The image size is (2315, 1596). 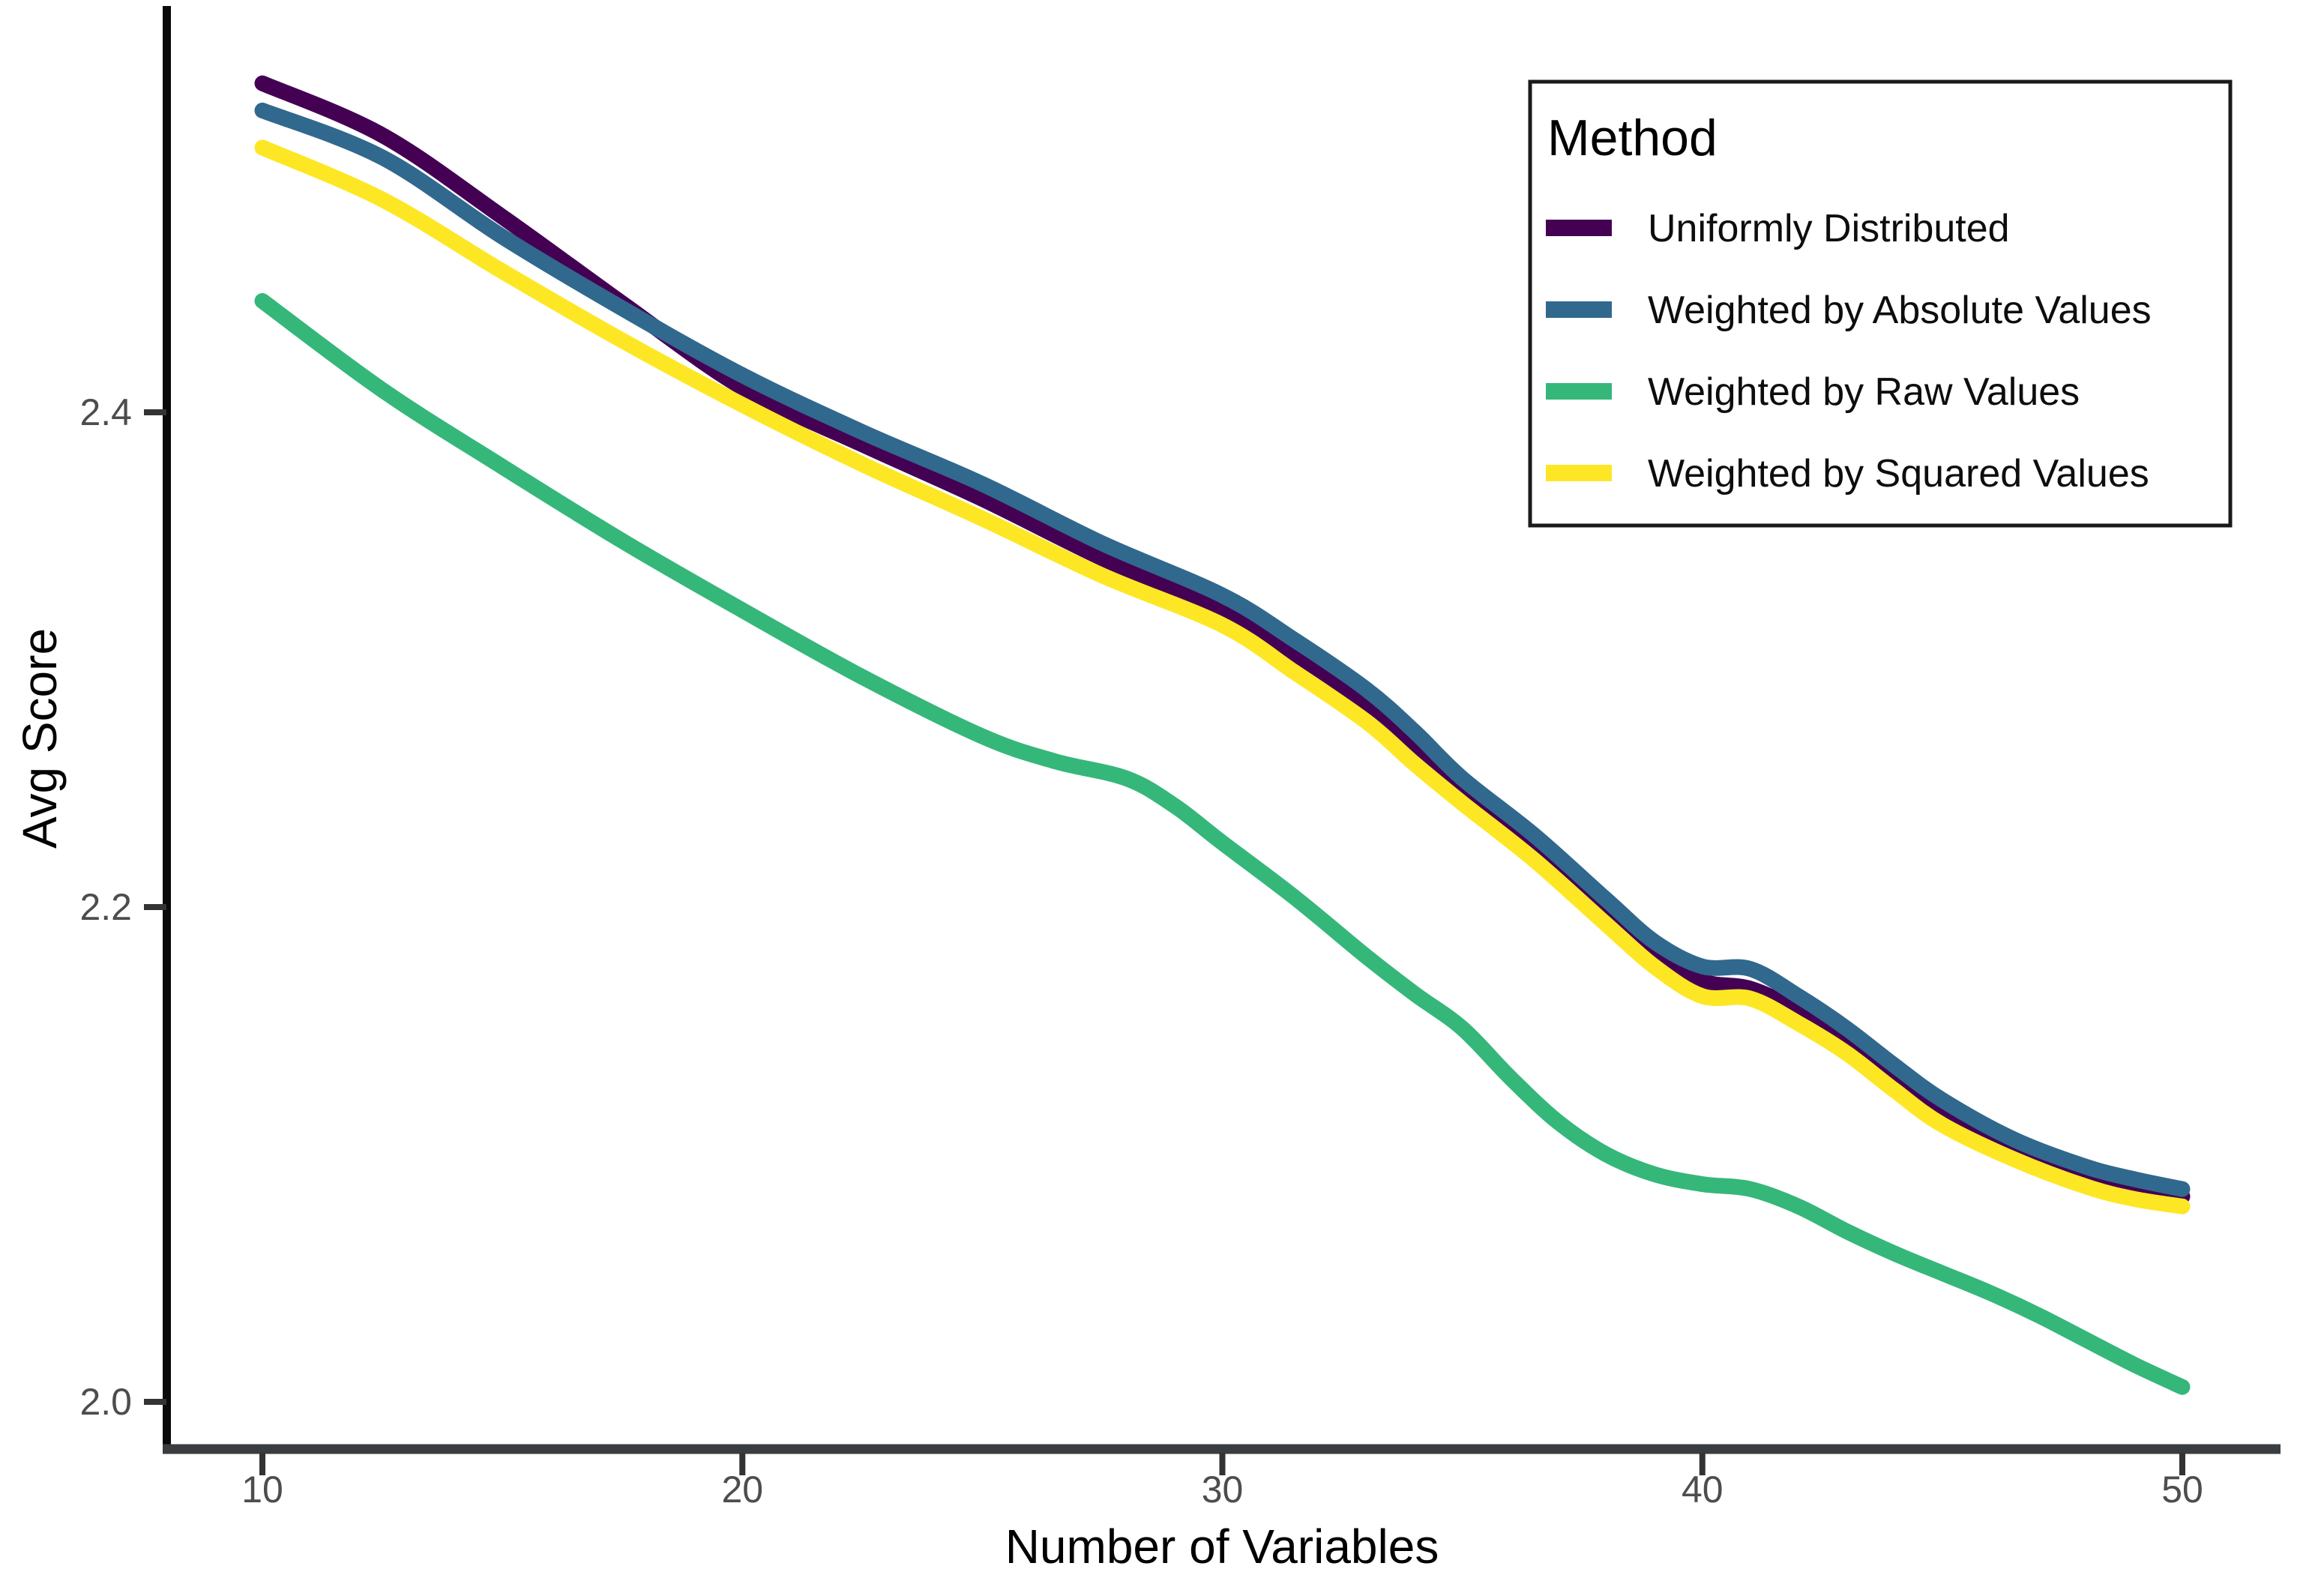 What do you see at coordinates (1222, 1547) in the screenshot?
I see `x-axis-title: Number of Variables` at bounding box center [1222, 1547].